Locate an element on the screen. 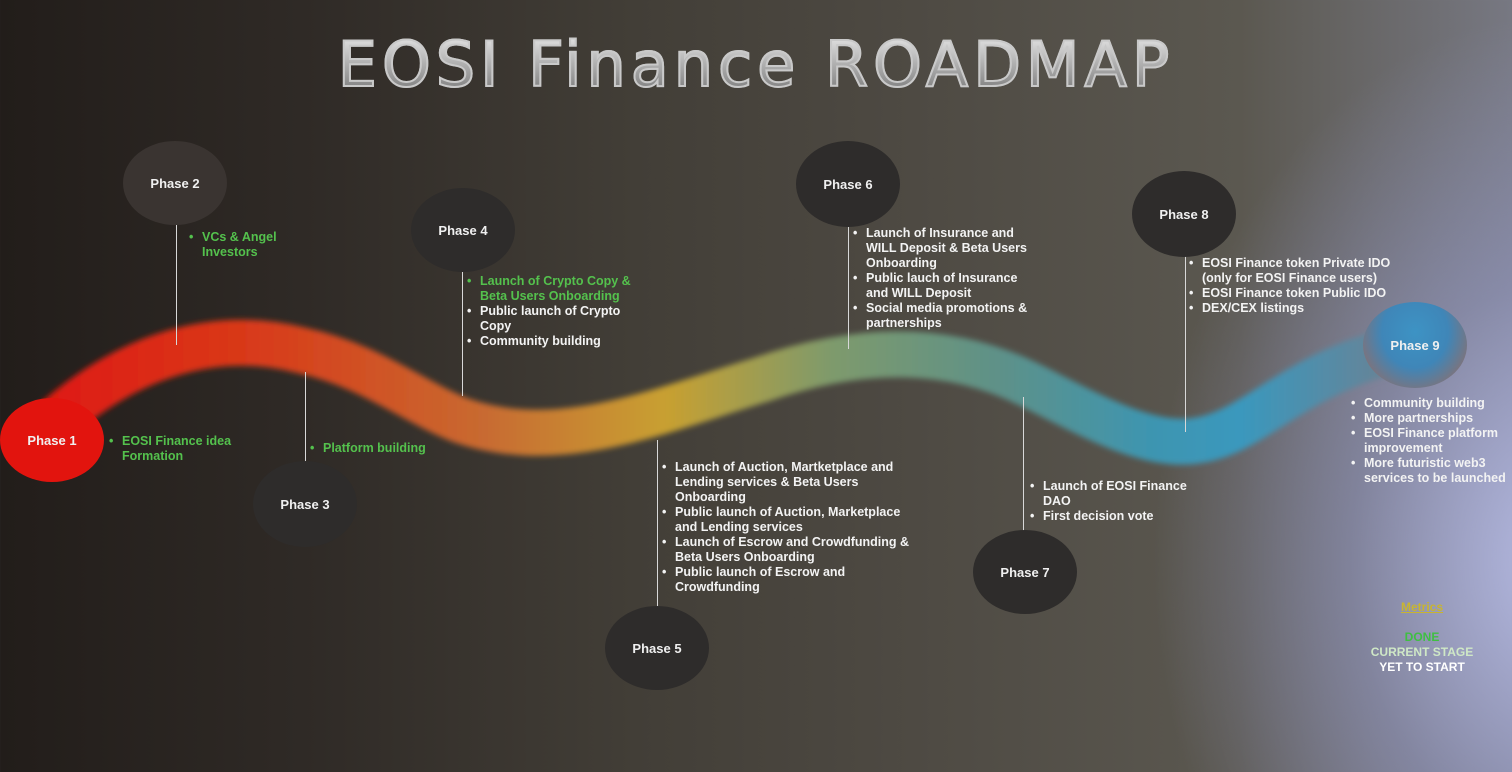 The height and width of the screenshot is (772, 1512). phase-7-node: Phase 7 is located at coordinates (1025, 572).